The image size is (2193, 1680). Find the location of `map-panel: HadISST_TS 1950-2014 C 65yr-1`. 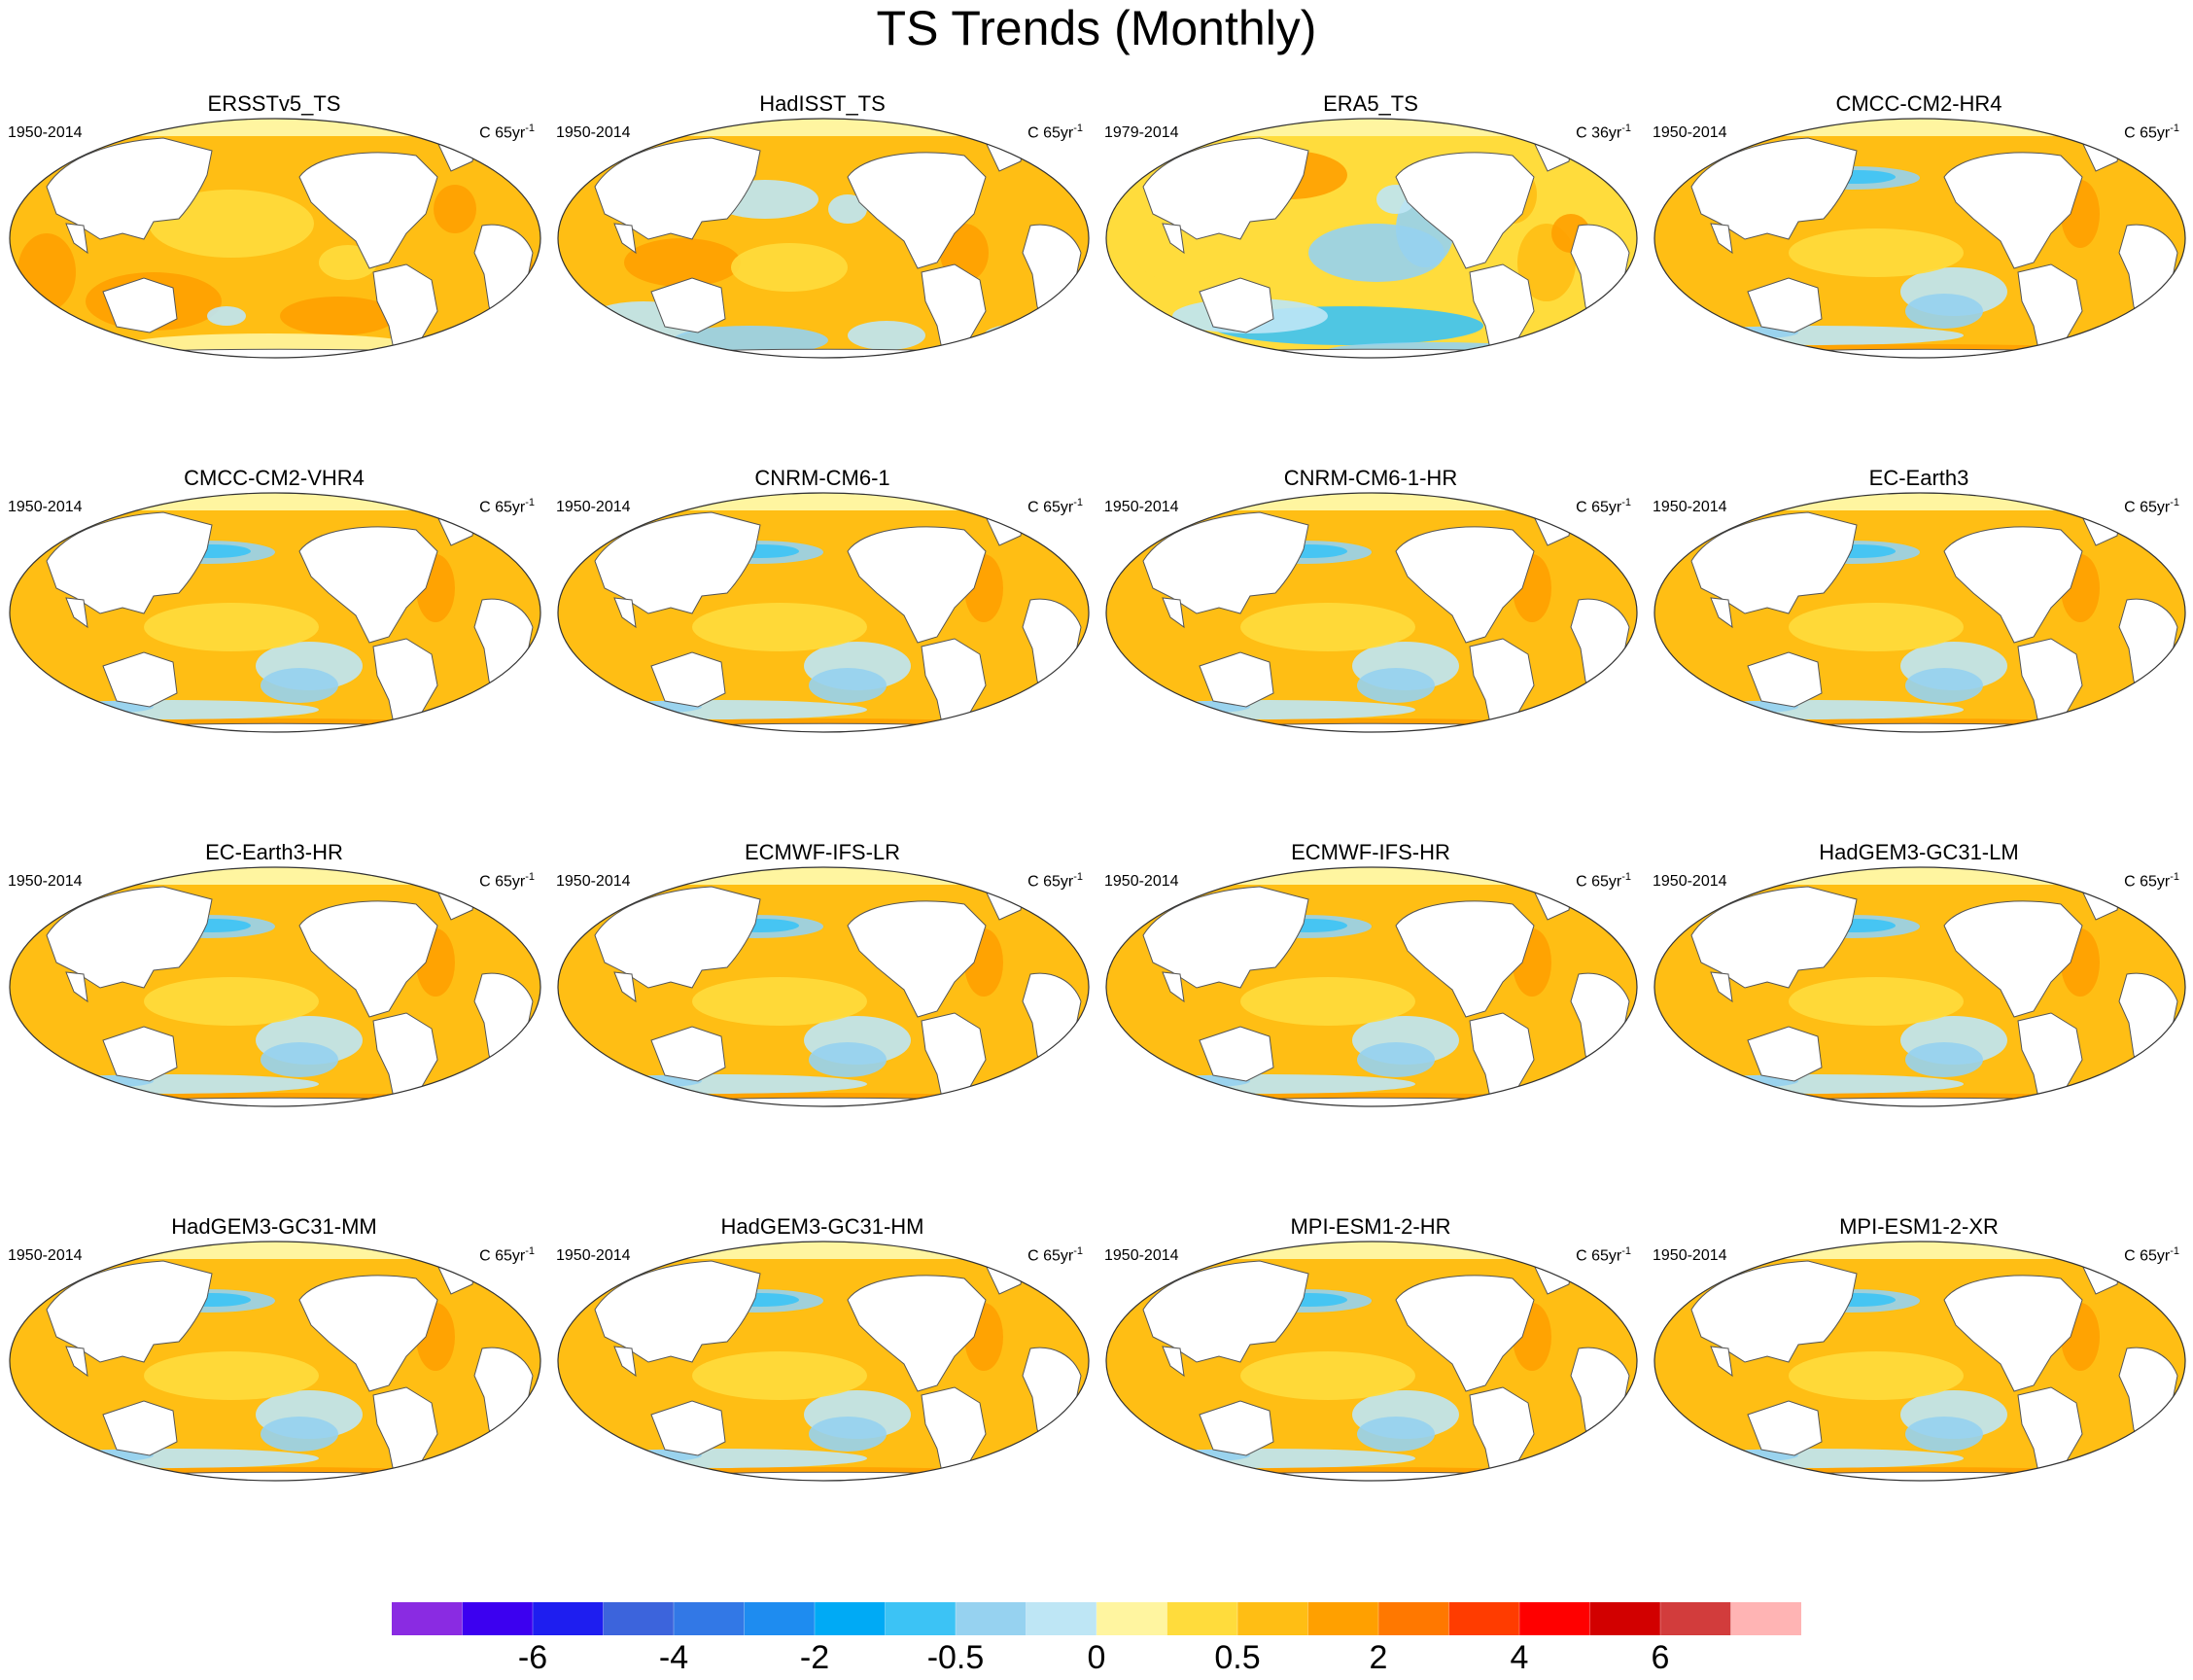

map-panel: HadISST_TS 1950-2014 C 65yr-1 is located at coordinates (822, 187).